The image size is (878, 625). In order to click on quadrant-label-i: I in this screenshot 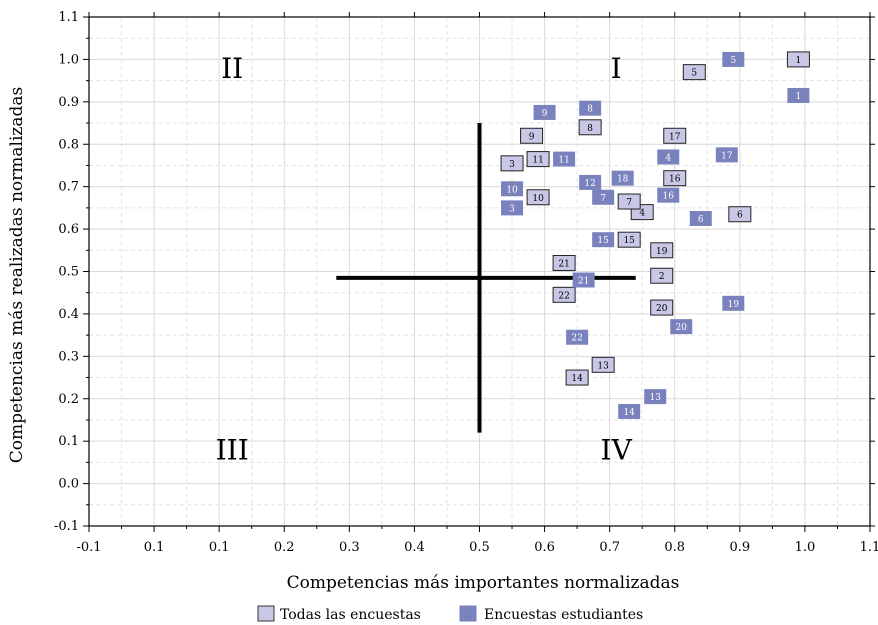, I will do `click(616, 68)`.